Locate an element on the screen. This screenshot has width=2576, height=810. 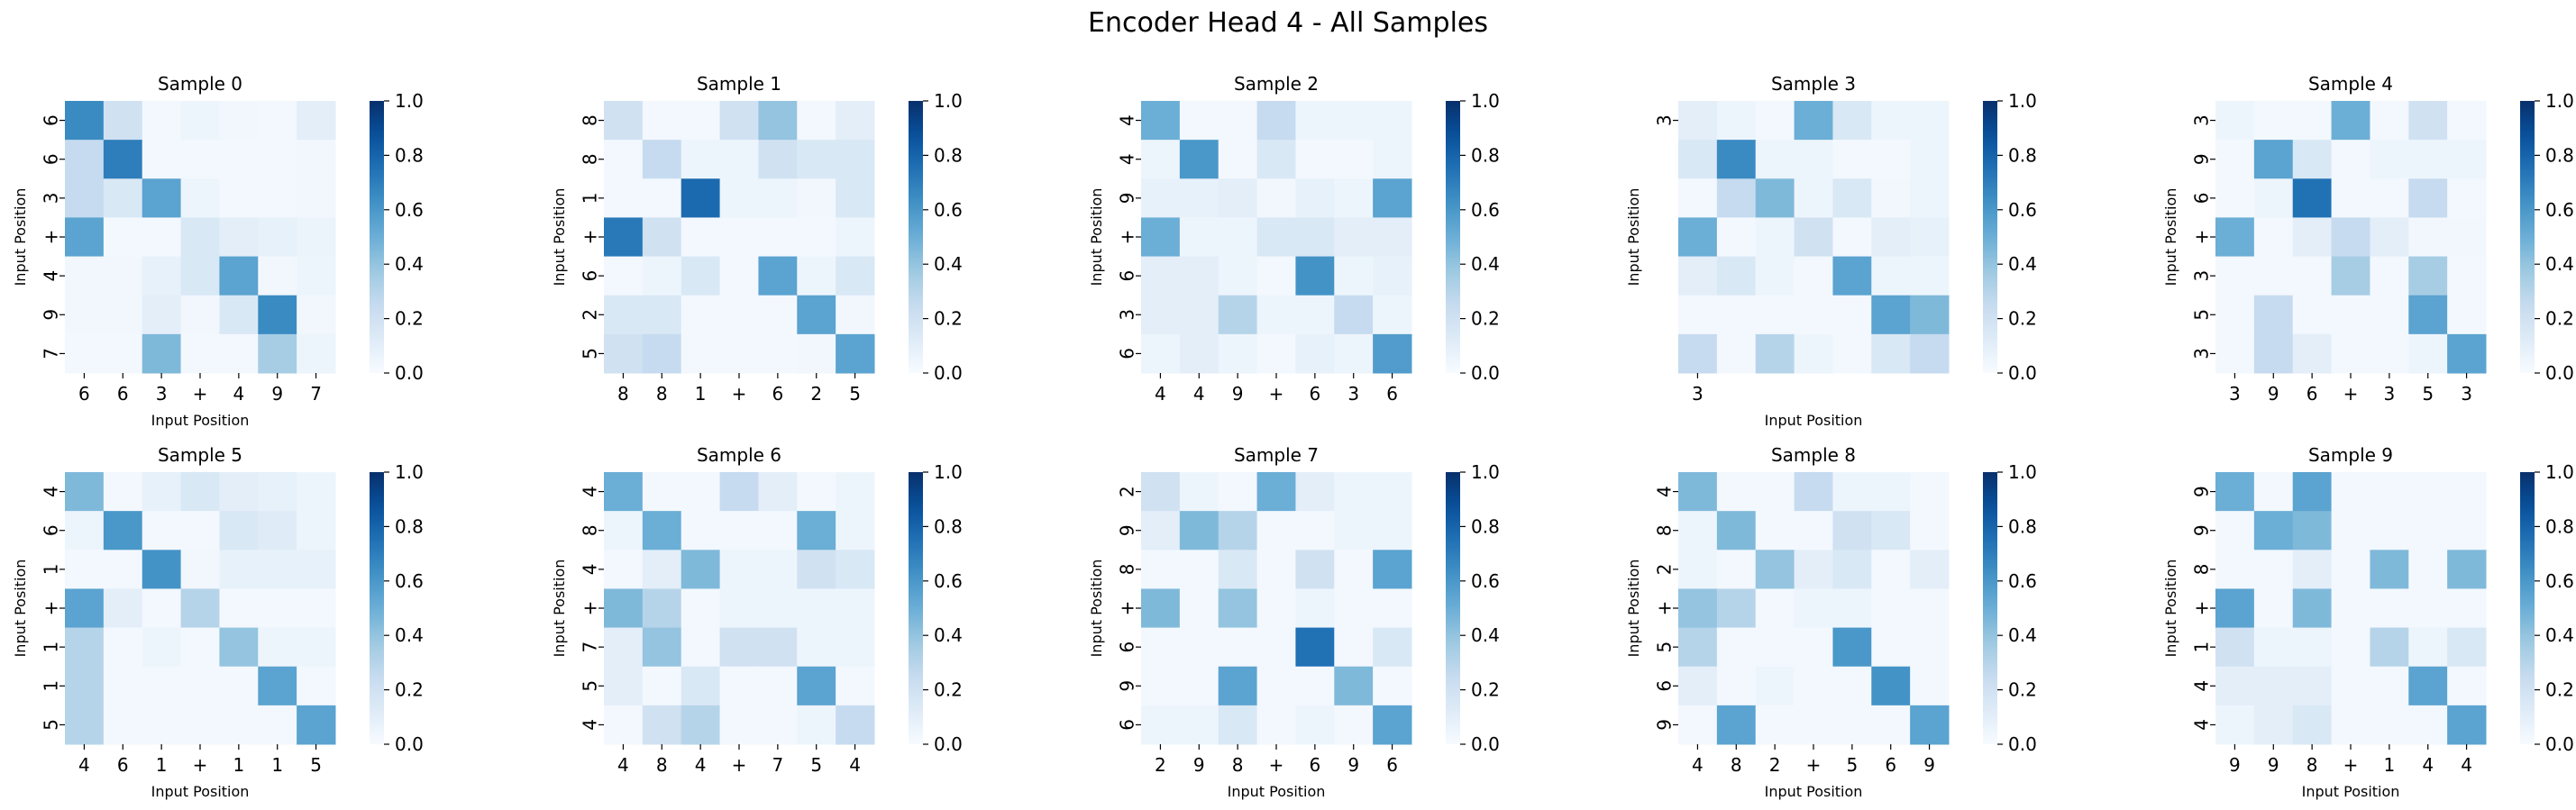
x-tick-label: 8 is located at coordinates (662, 765).